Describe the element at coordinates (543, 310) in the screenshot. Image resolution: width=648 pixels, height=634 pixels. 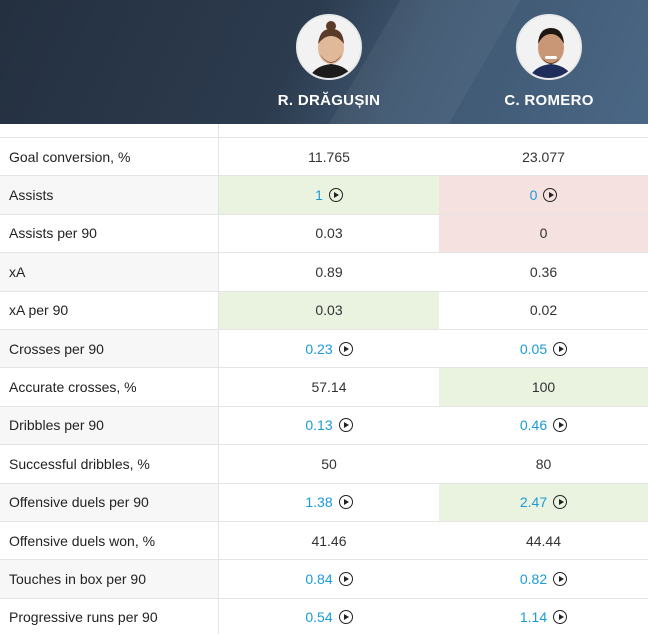
I see `stat-value: 0.02` at that location.